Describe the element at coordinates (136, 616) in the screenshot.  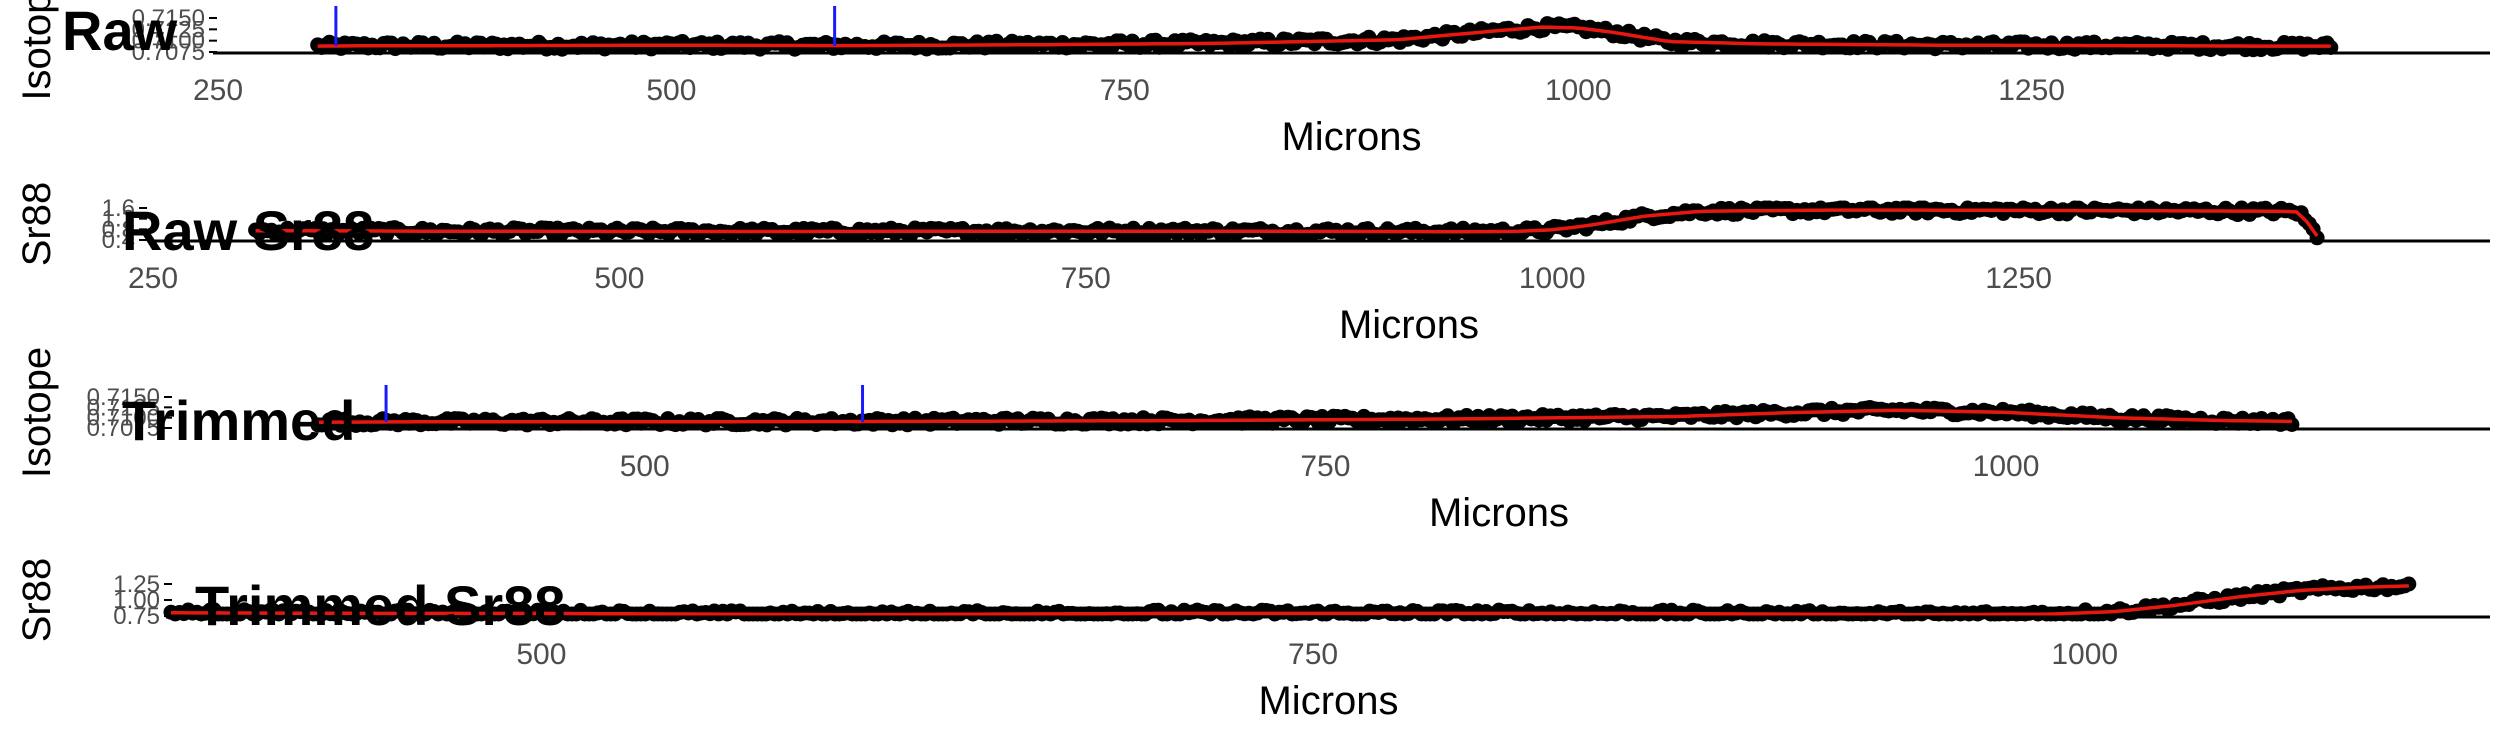
I see `y-tick-label: 0.75` at that location.